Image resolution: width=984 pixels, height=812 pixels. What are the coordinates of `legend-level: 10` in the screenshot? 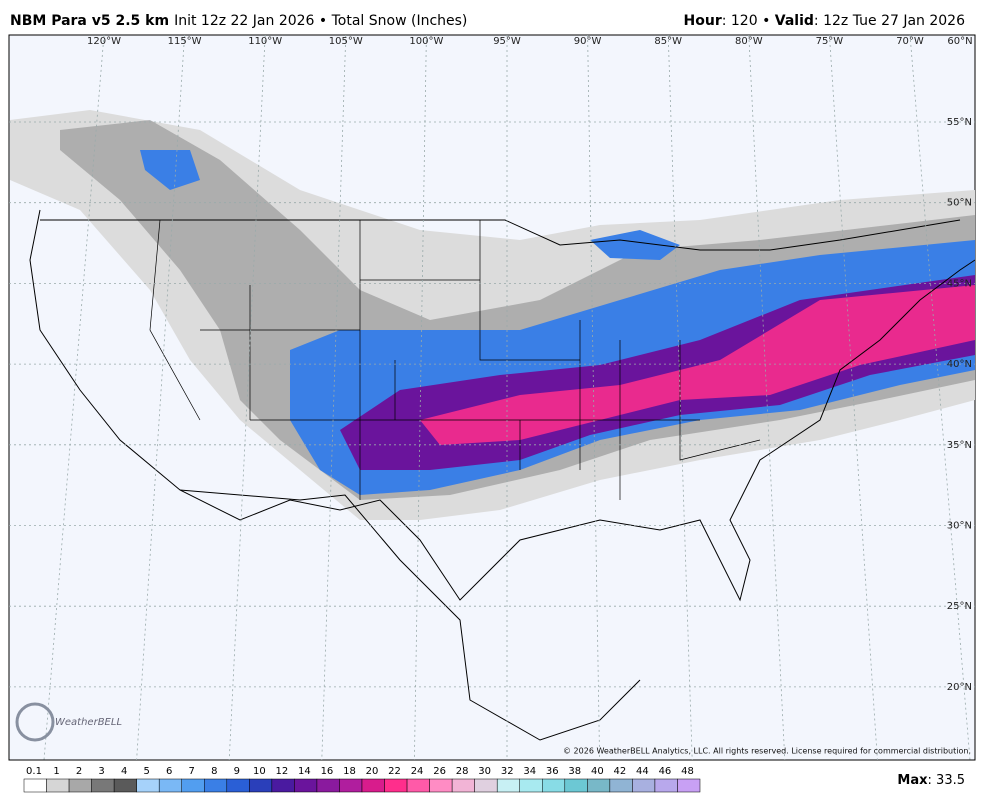 It's located at (259, 771).